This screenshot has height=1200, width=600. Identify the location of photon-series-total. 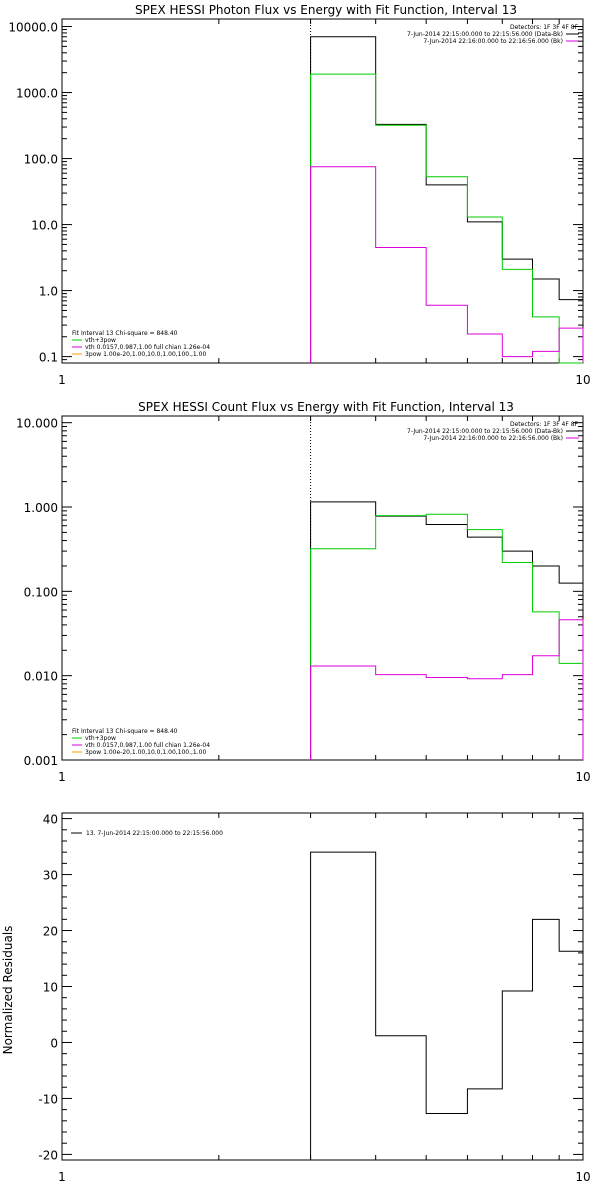
(446, 218).